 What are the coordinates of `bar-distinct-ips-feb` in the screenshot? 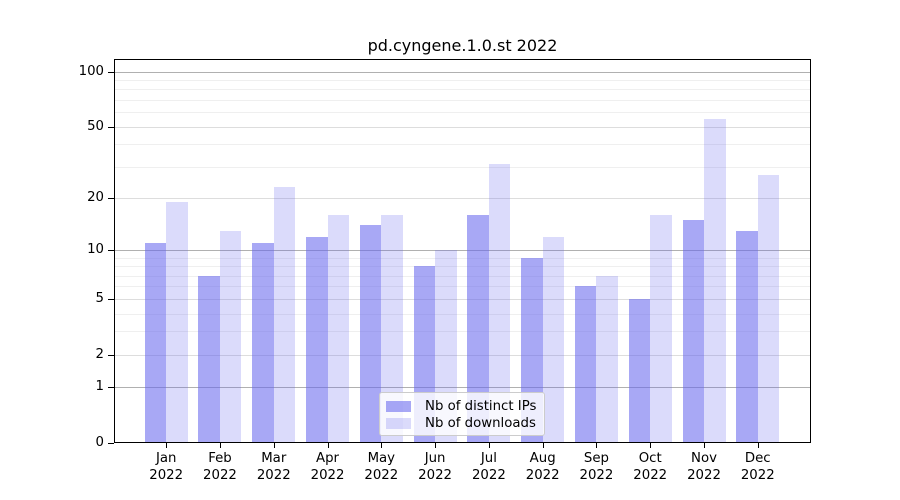 It's located at (209, 359).